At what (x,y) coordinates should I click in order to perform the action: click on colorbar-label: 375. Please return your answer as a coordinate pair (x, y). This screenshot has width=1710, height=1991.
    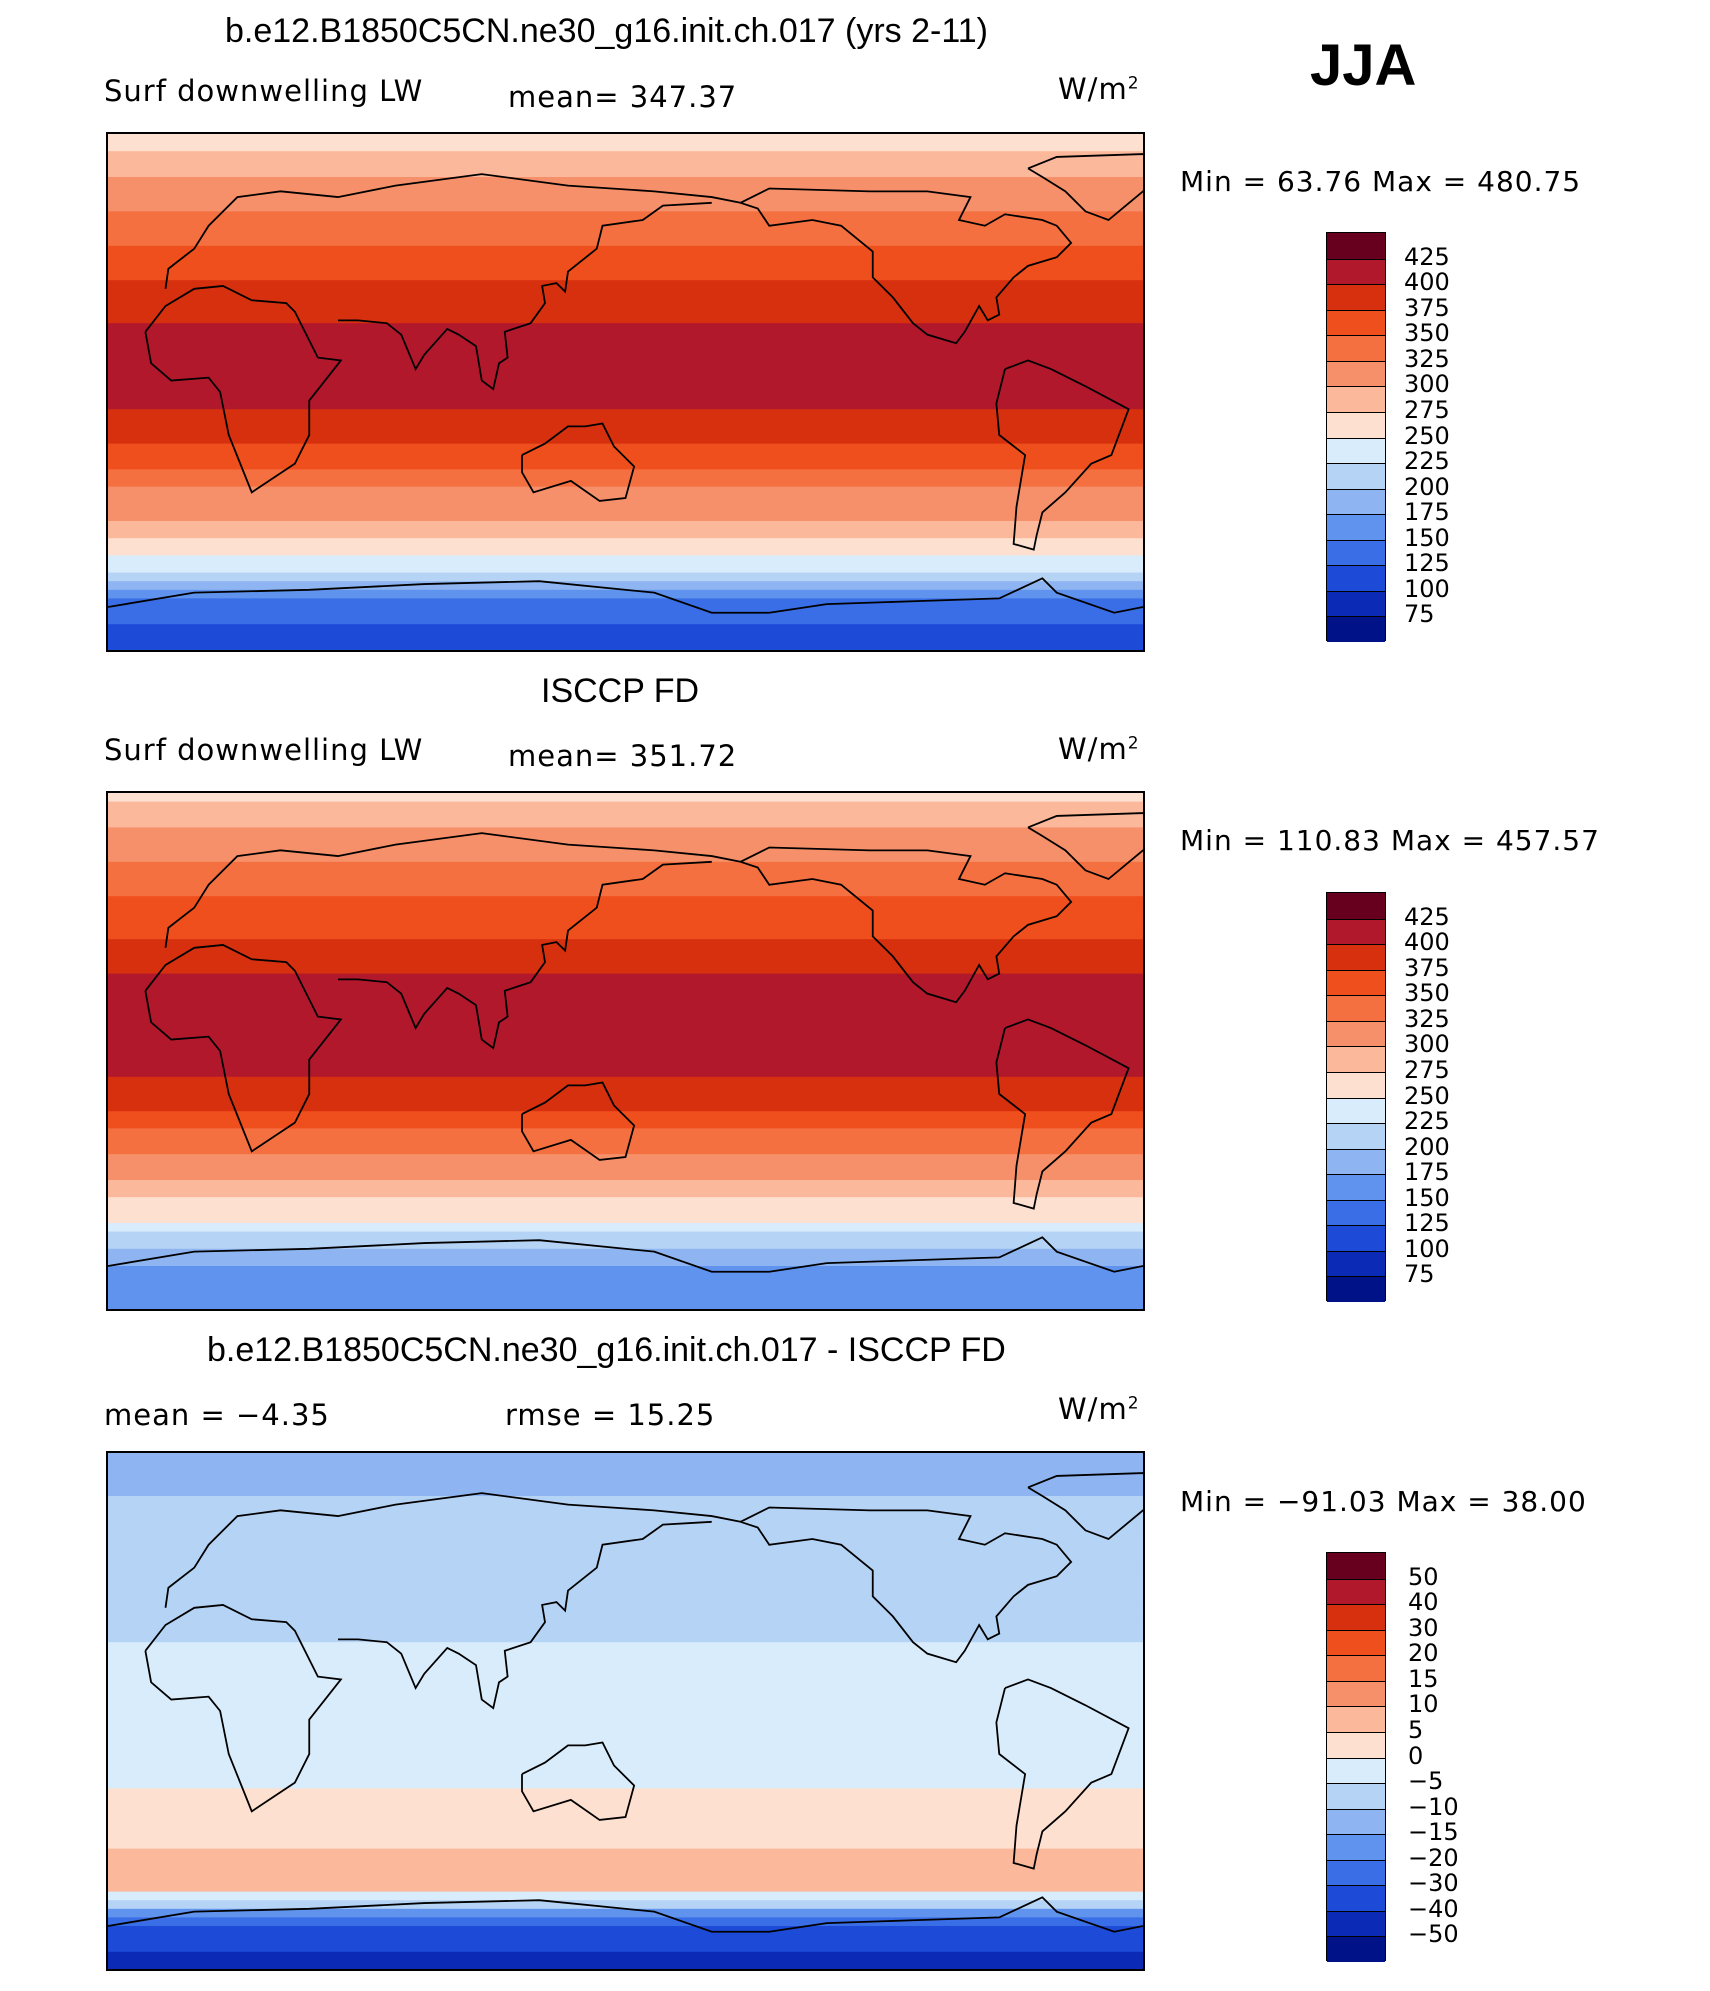
    Looking at the image, I should click on (1427, 967).